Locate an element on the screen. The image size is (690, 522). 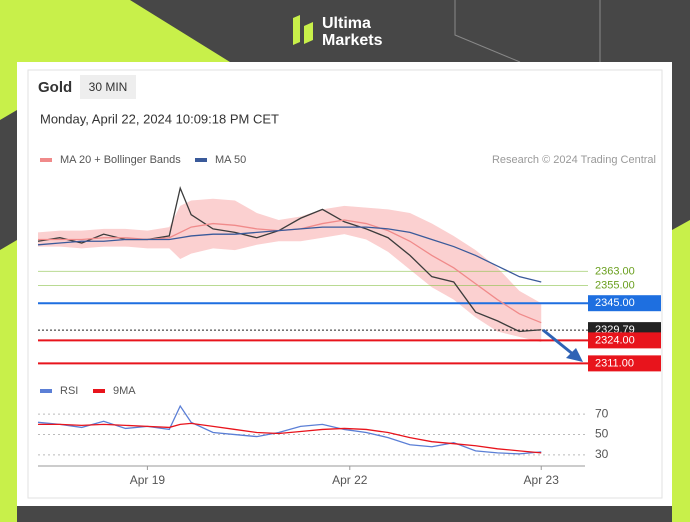
level-label: 2311.00 is located at coordinates (614, 363).